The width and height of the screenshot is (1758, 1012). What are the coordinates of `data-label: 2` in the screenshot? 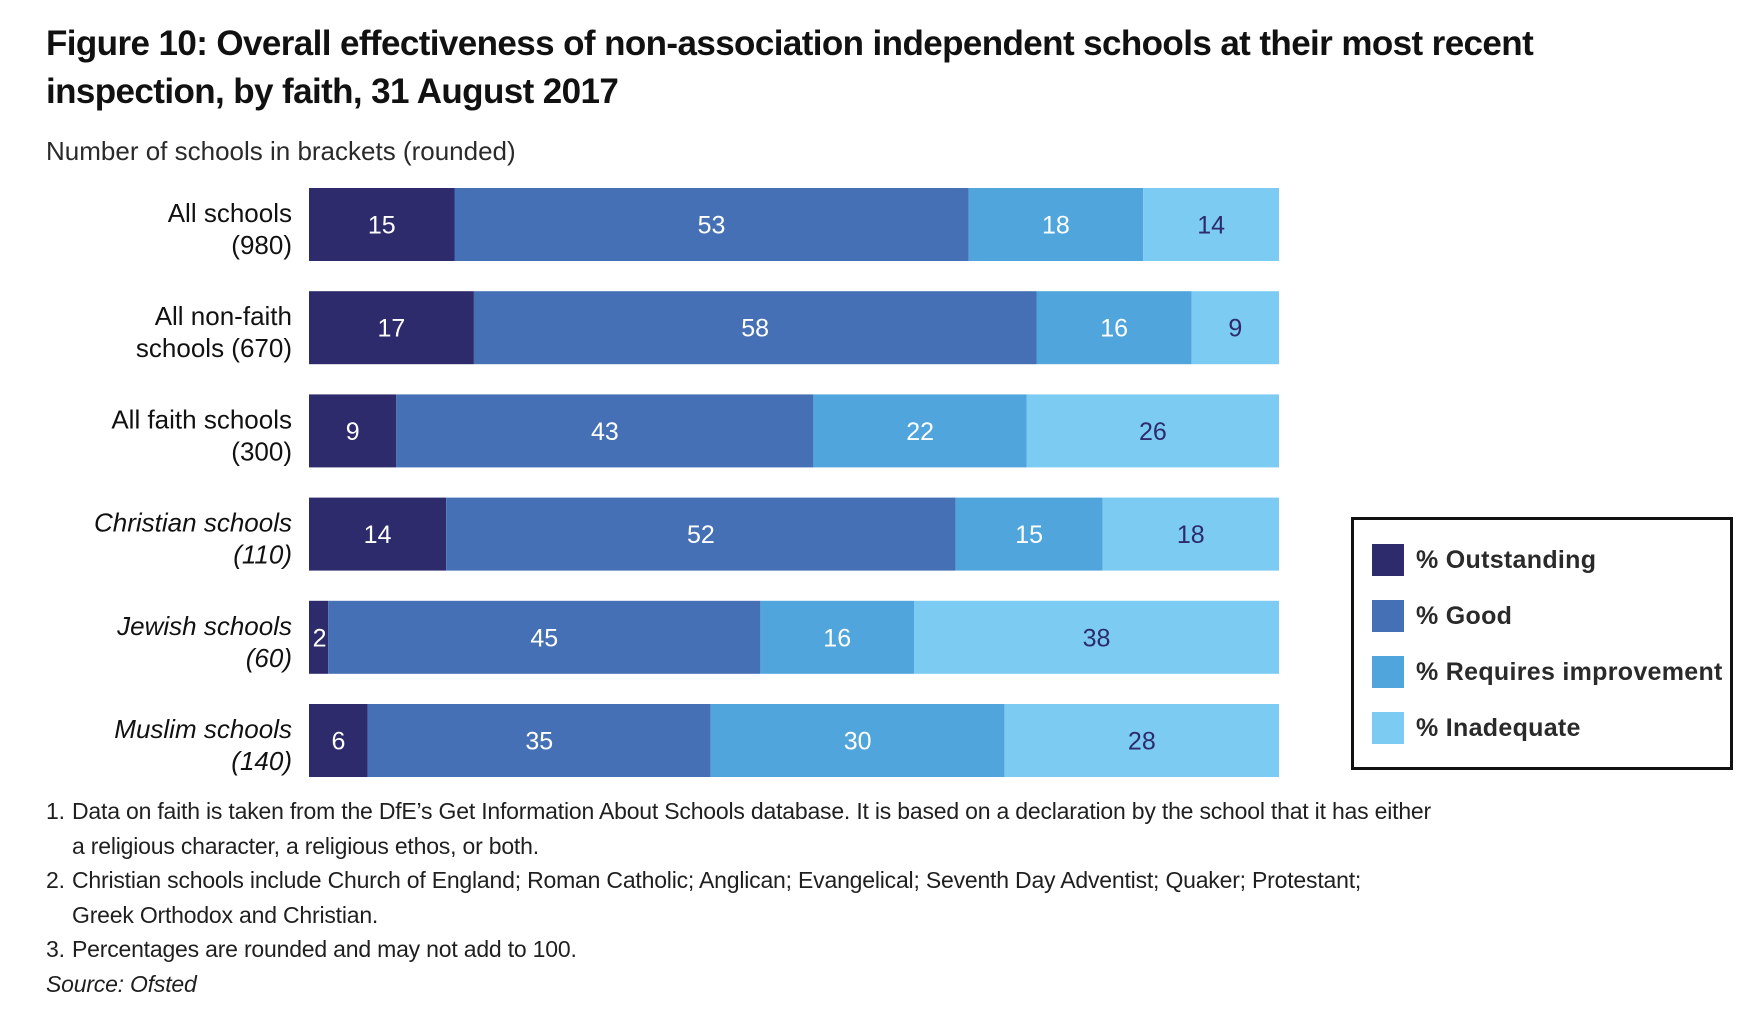 It's located at (320, 638).